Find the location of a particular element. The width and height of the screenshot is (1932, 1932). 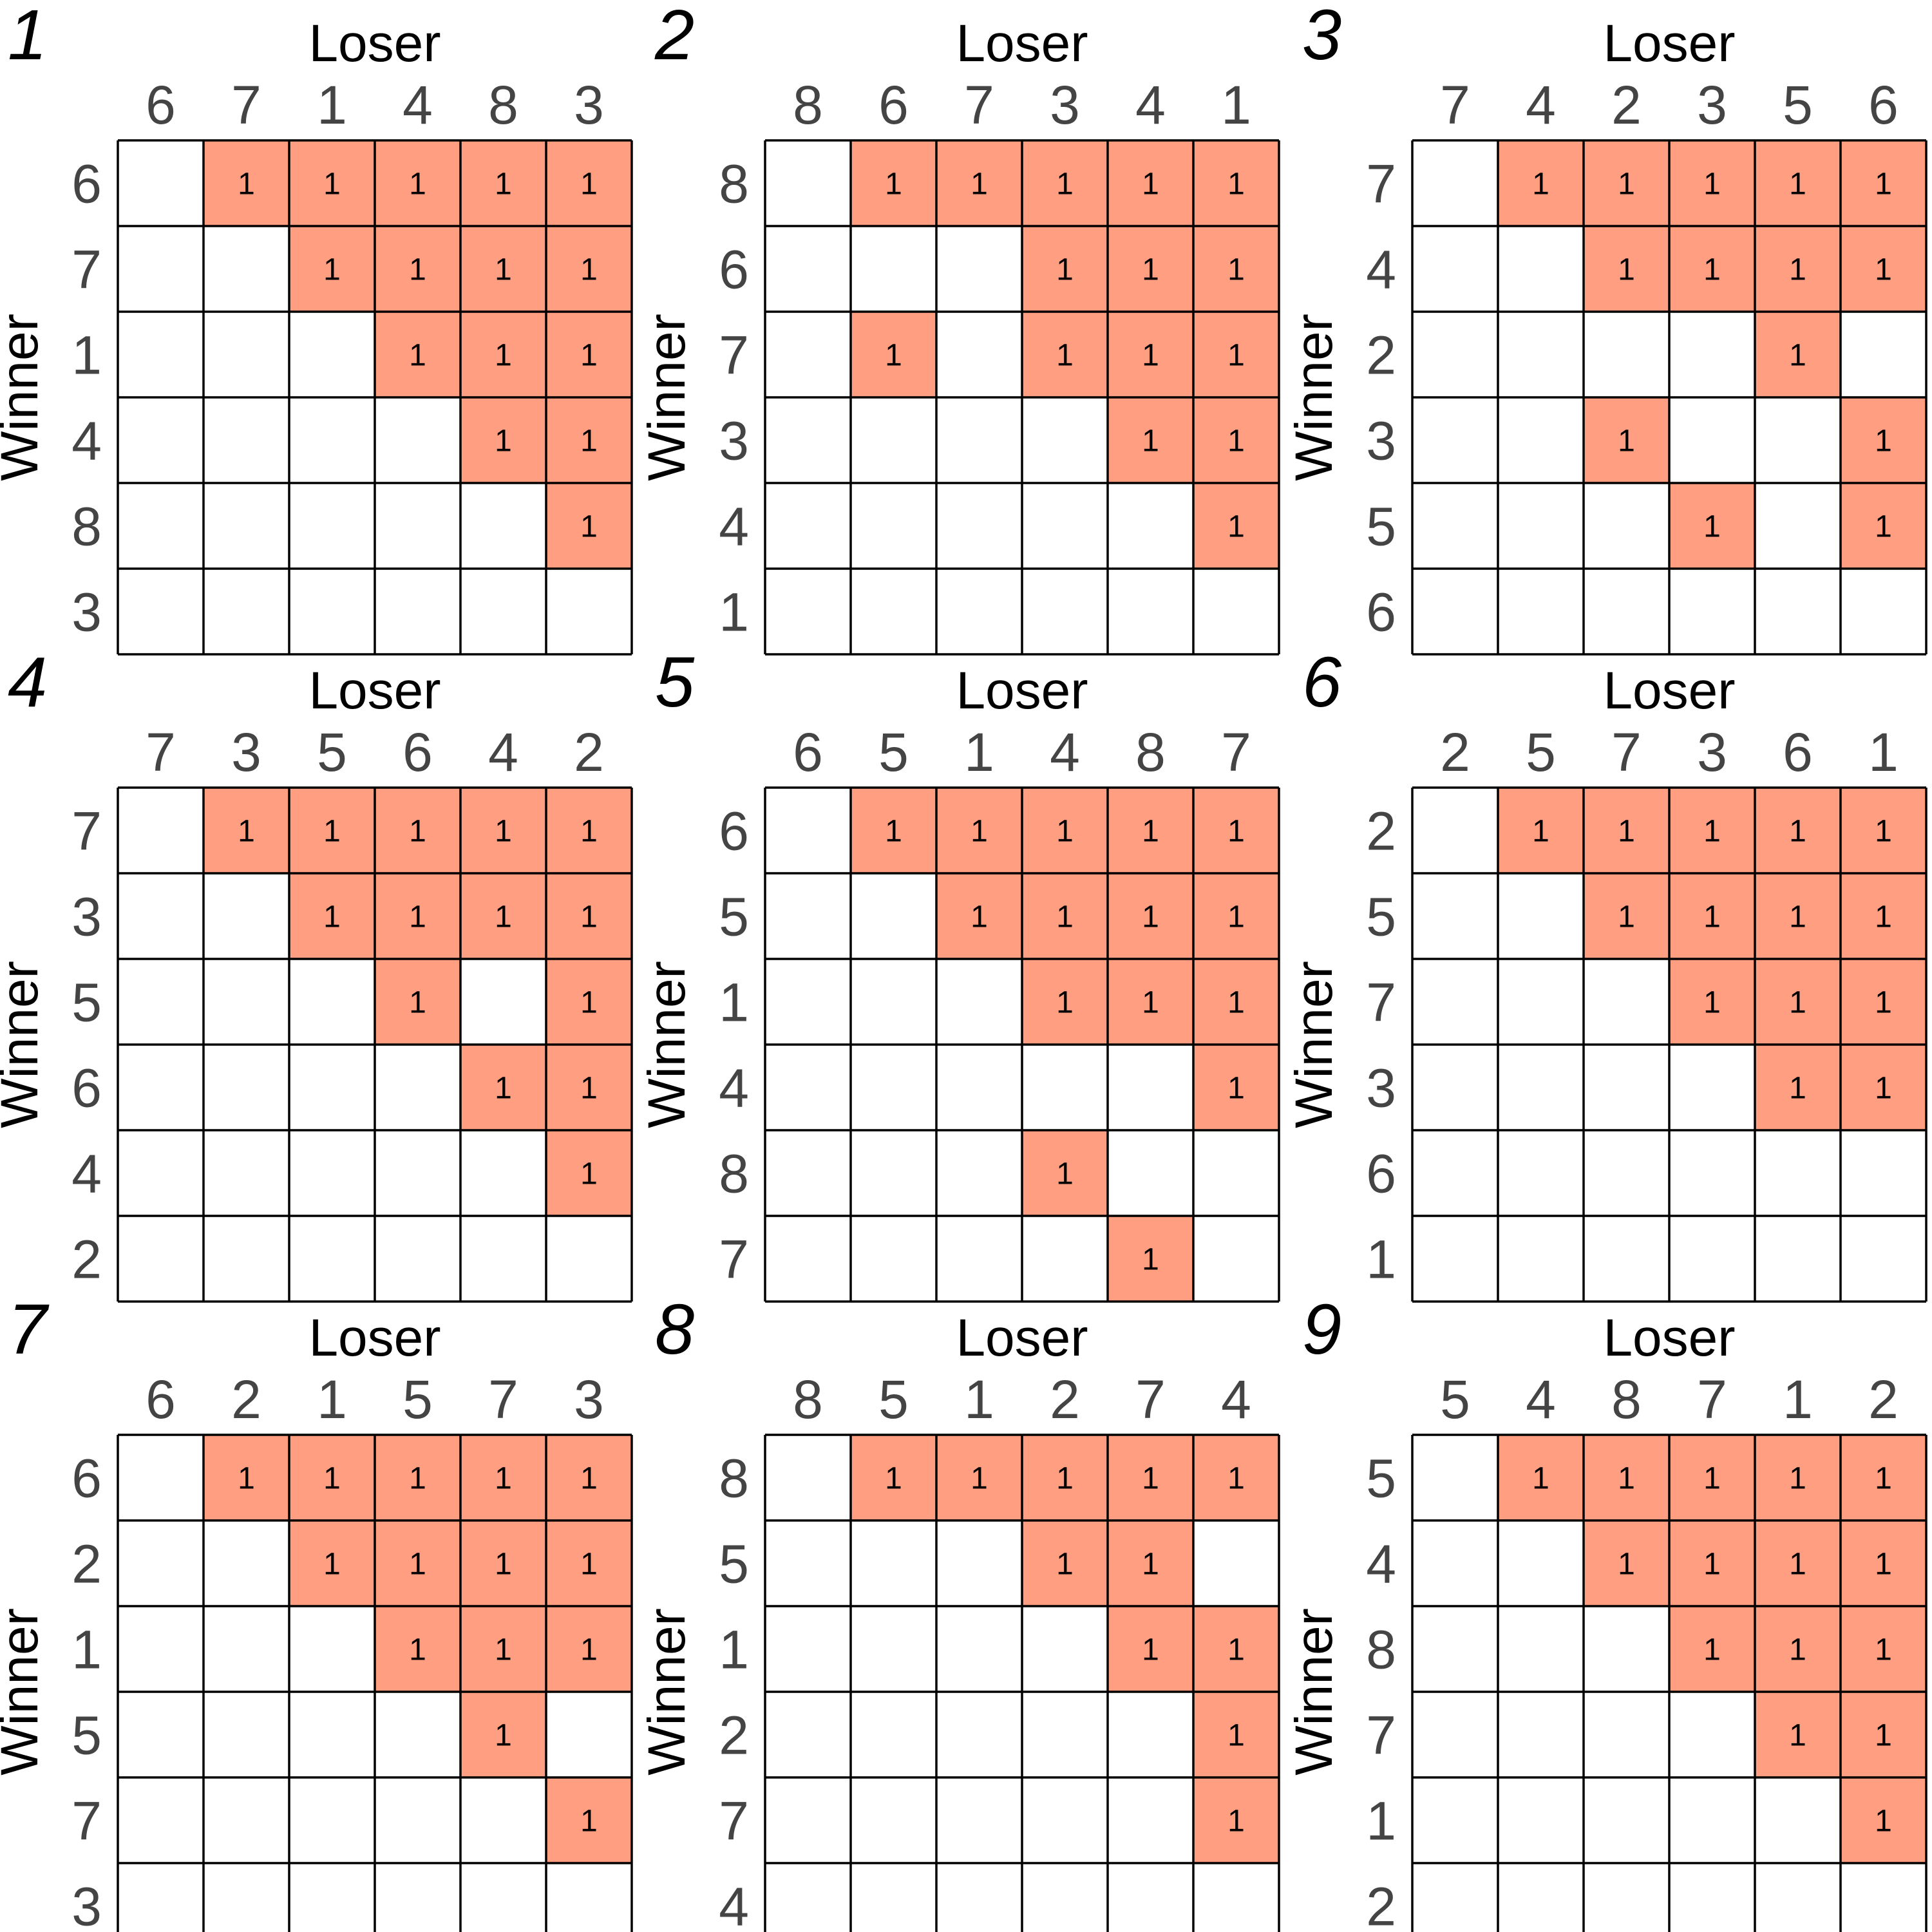

y-tick-label: 1 is located at coordinates (734, 1650).